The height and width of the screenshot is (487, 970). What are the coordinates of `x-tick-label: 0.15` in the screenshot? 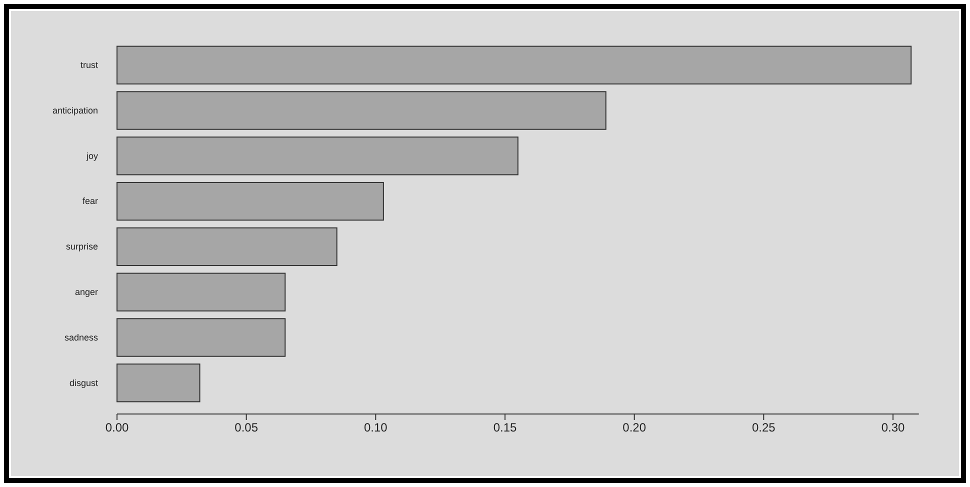 It's located at (505, 427).